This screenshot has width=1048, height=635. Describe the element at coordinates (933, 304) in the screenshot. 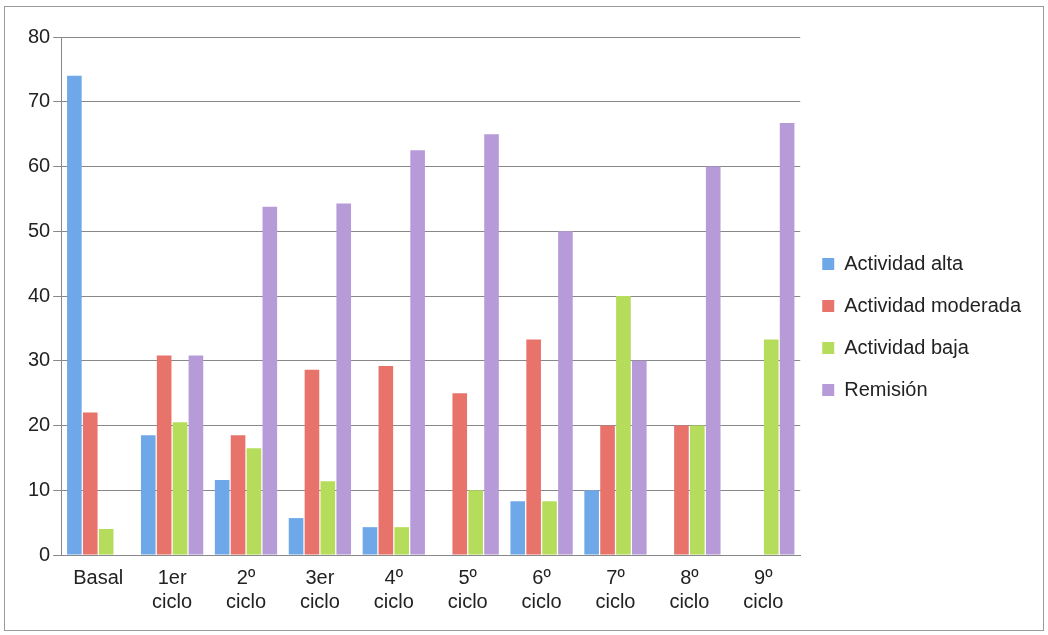

I see `legend-label: Actividad moderada` at that location.